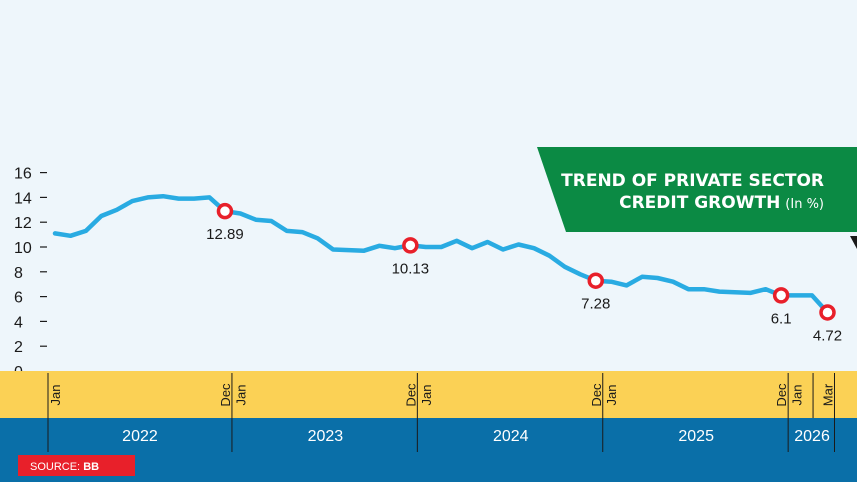  I want to click on y-tick-label: 16, so click(23, 174).